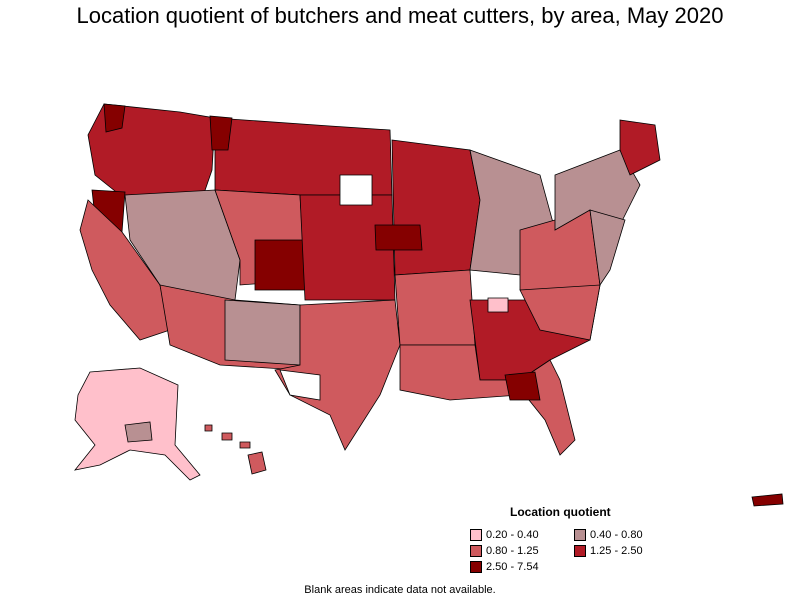  Describe the element at coordinates (300, 385) in the screenshot. I see `region-texas-blank-west` at that location.